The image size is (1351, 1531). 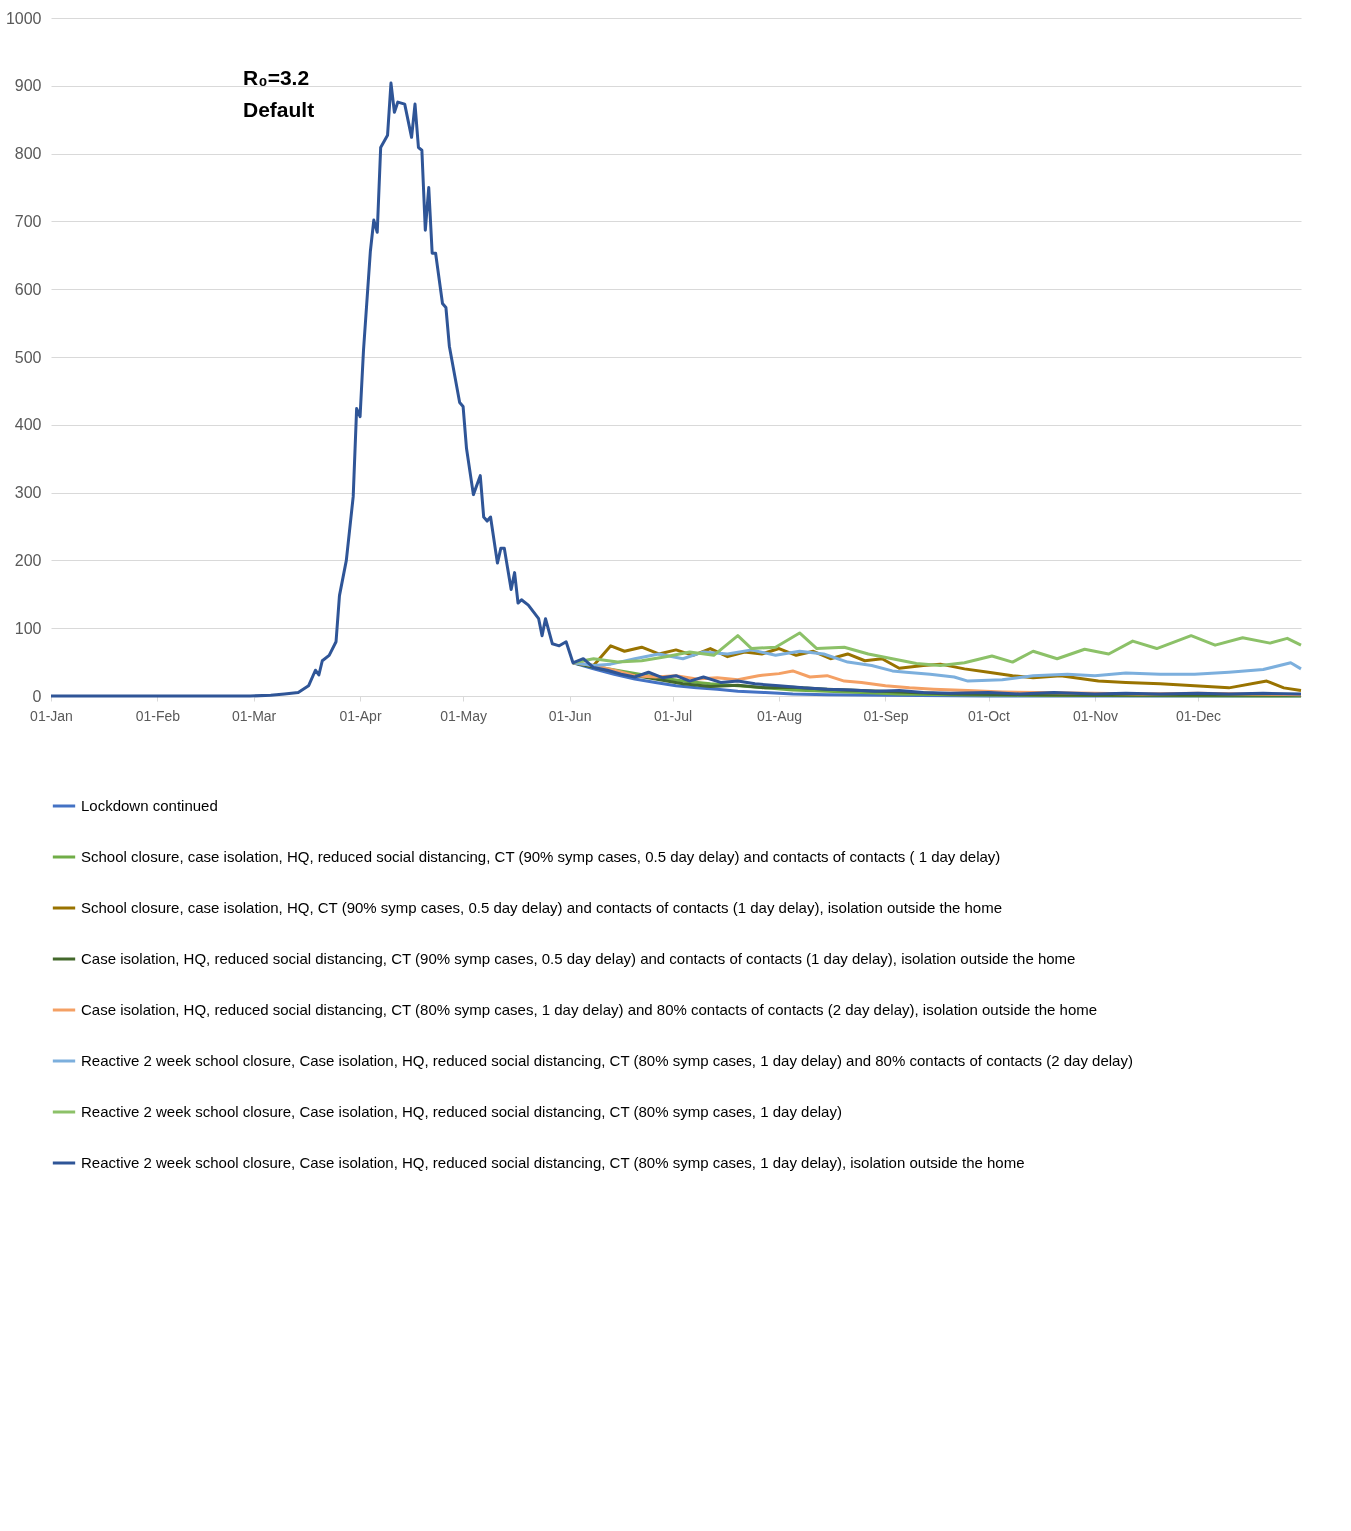 I want to click on annotation: Default, so click(x=279, y=109).